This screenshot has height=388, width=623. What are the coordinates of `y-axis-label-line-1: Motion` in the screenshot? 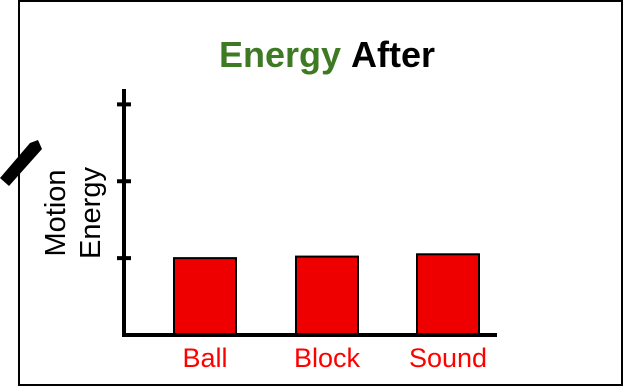 It's located at (56, 212).